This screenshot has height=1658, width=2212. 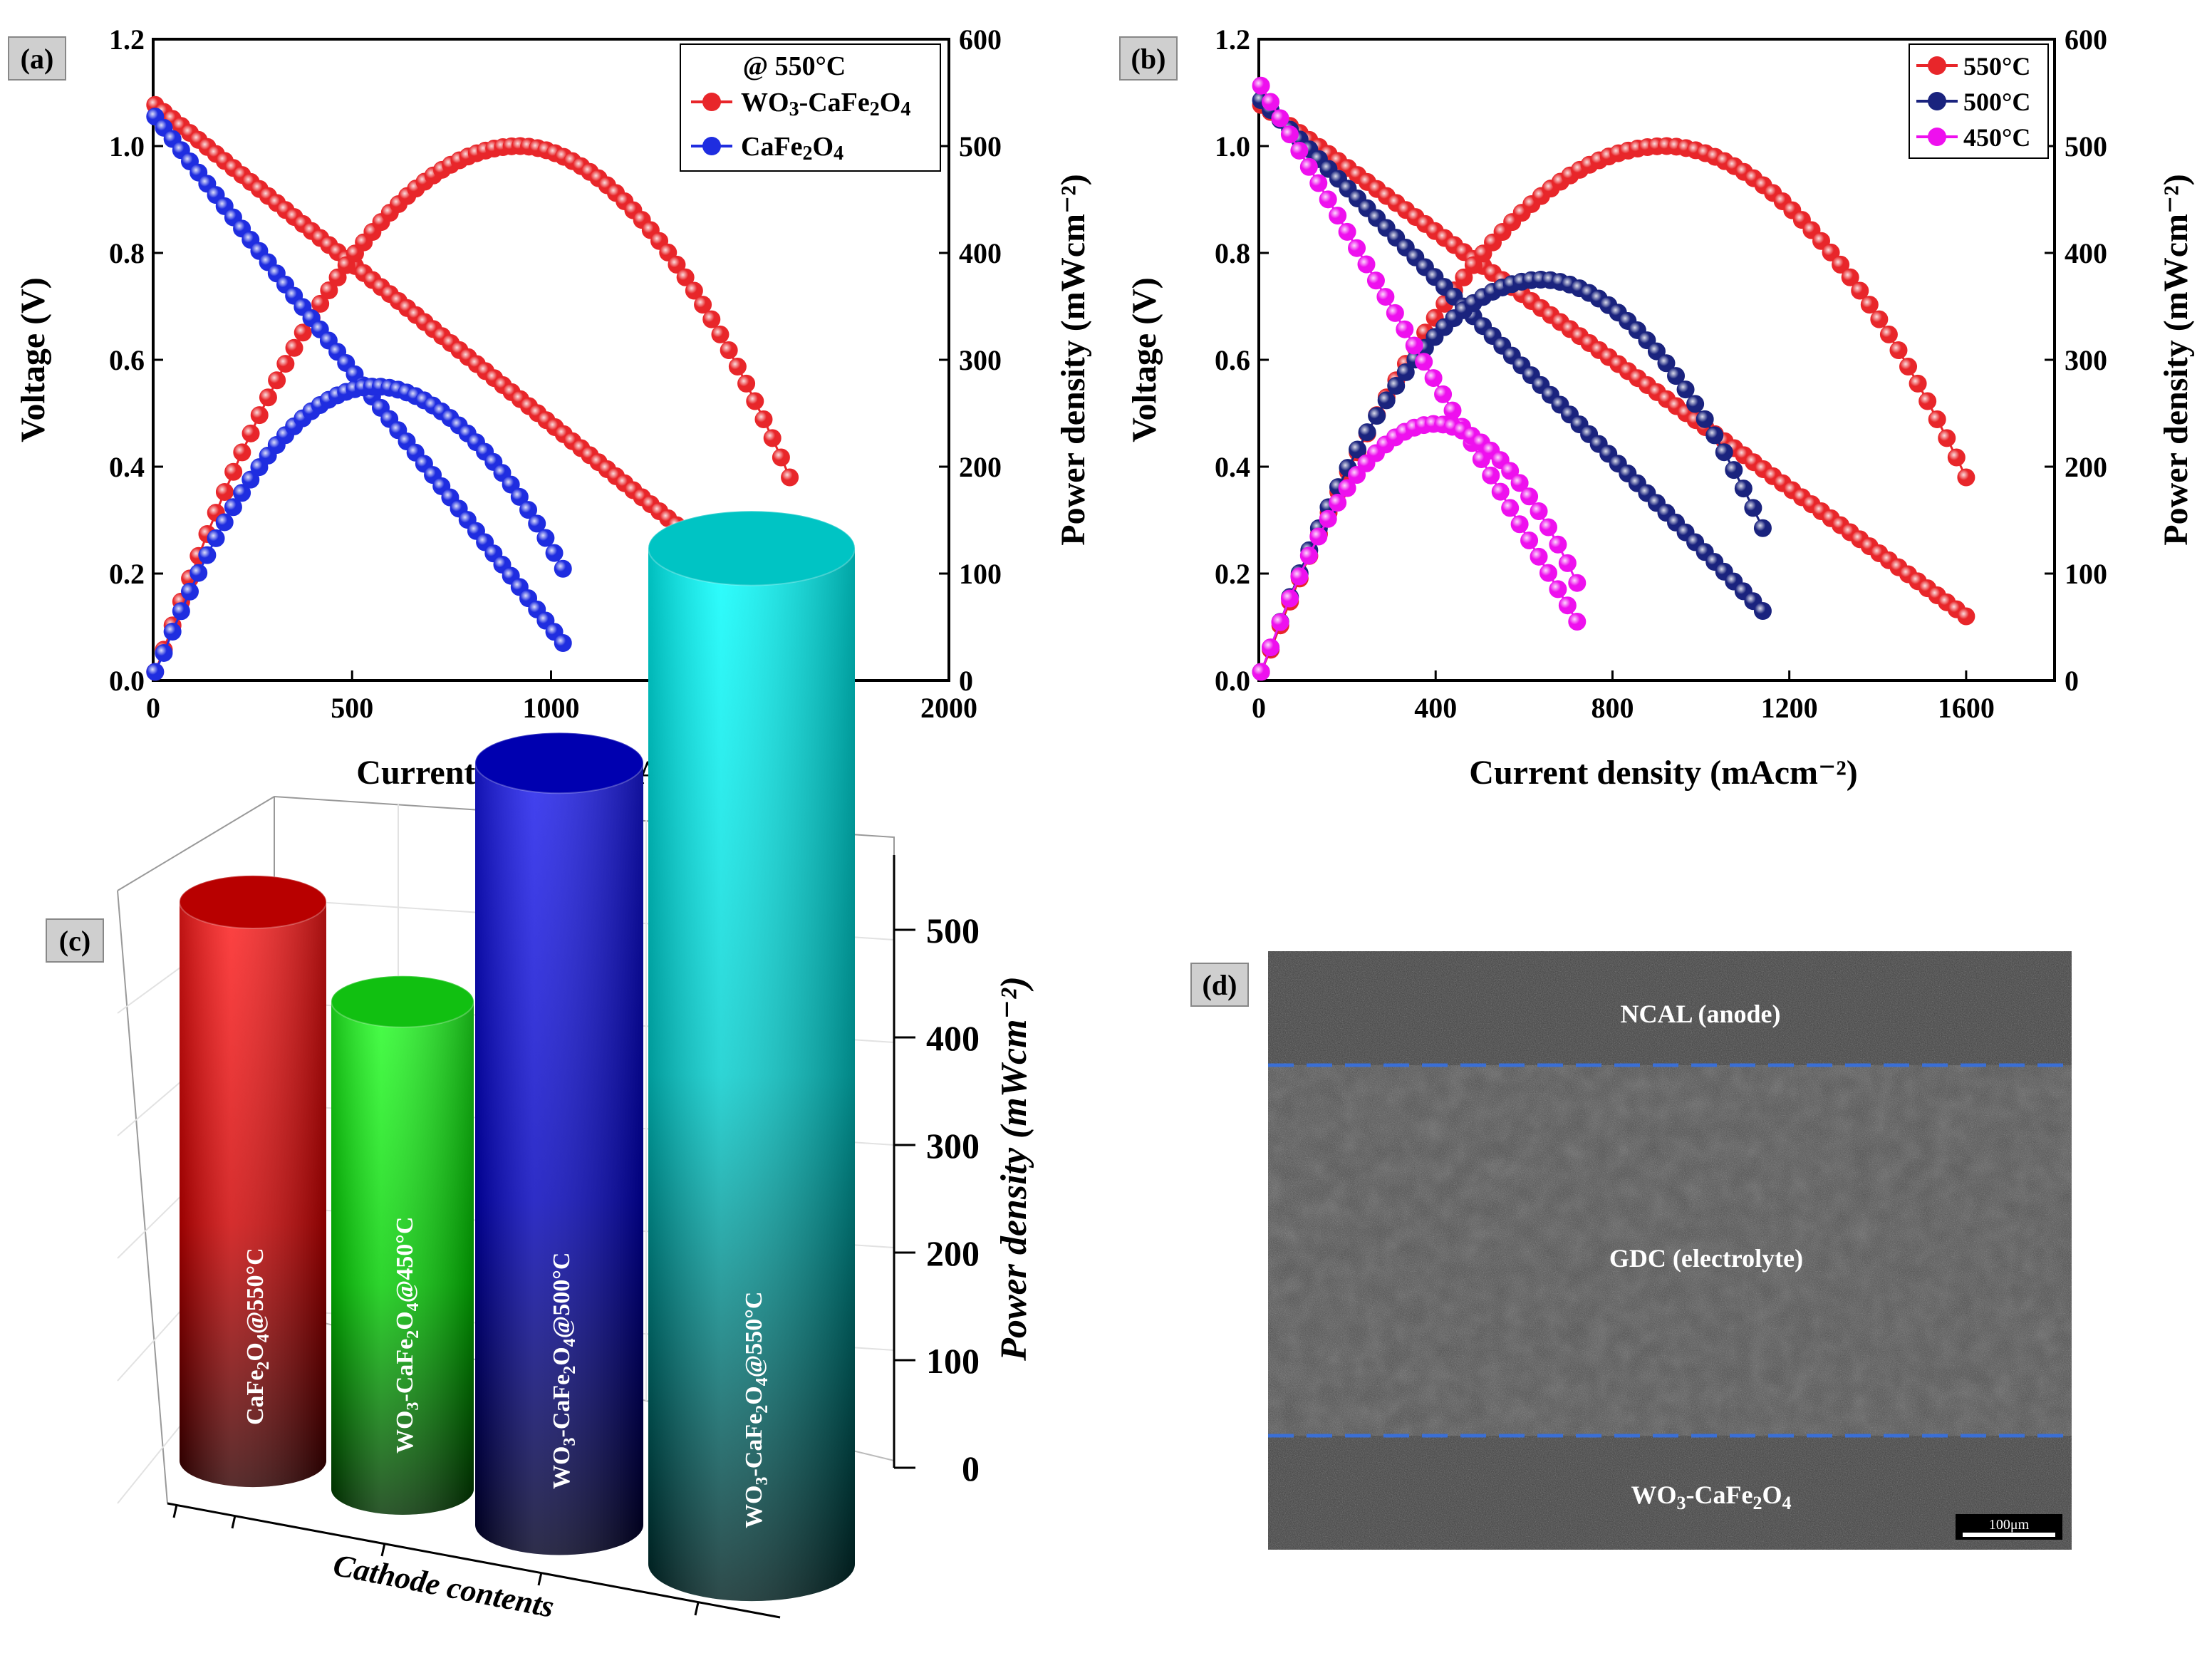 I want to click on x-tick-label: 2000, so click(x=948, y=708).